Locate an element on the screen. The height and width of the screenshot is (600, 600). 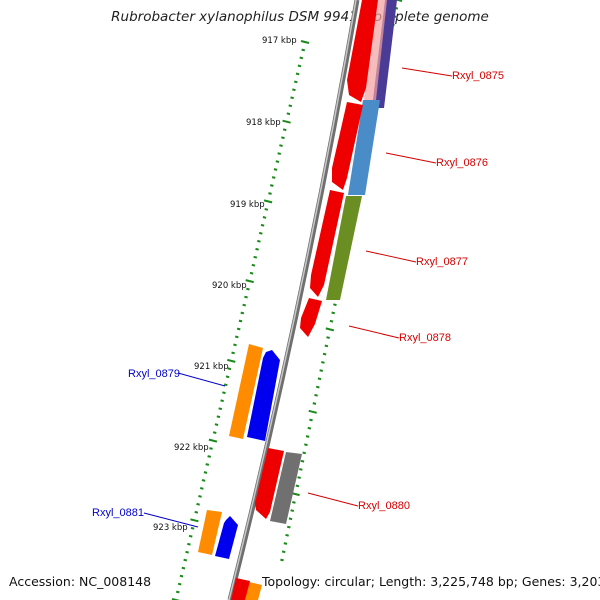
tick-label-919: 919 kbp is located at coordinates (247, 205).